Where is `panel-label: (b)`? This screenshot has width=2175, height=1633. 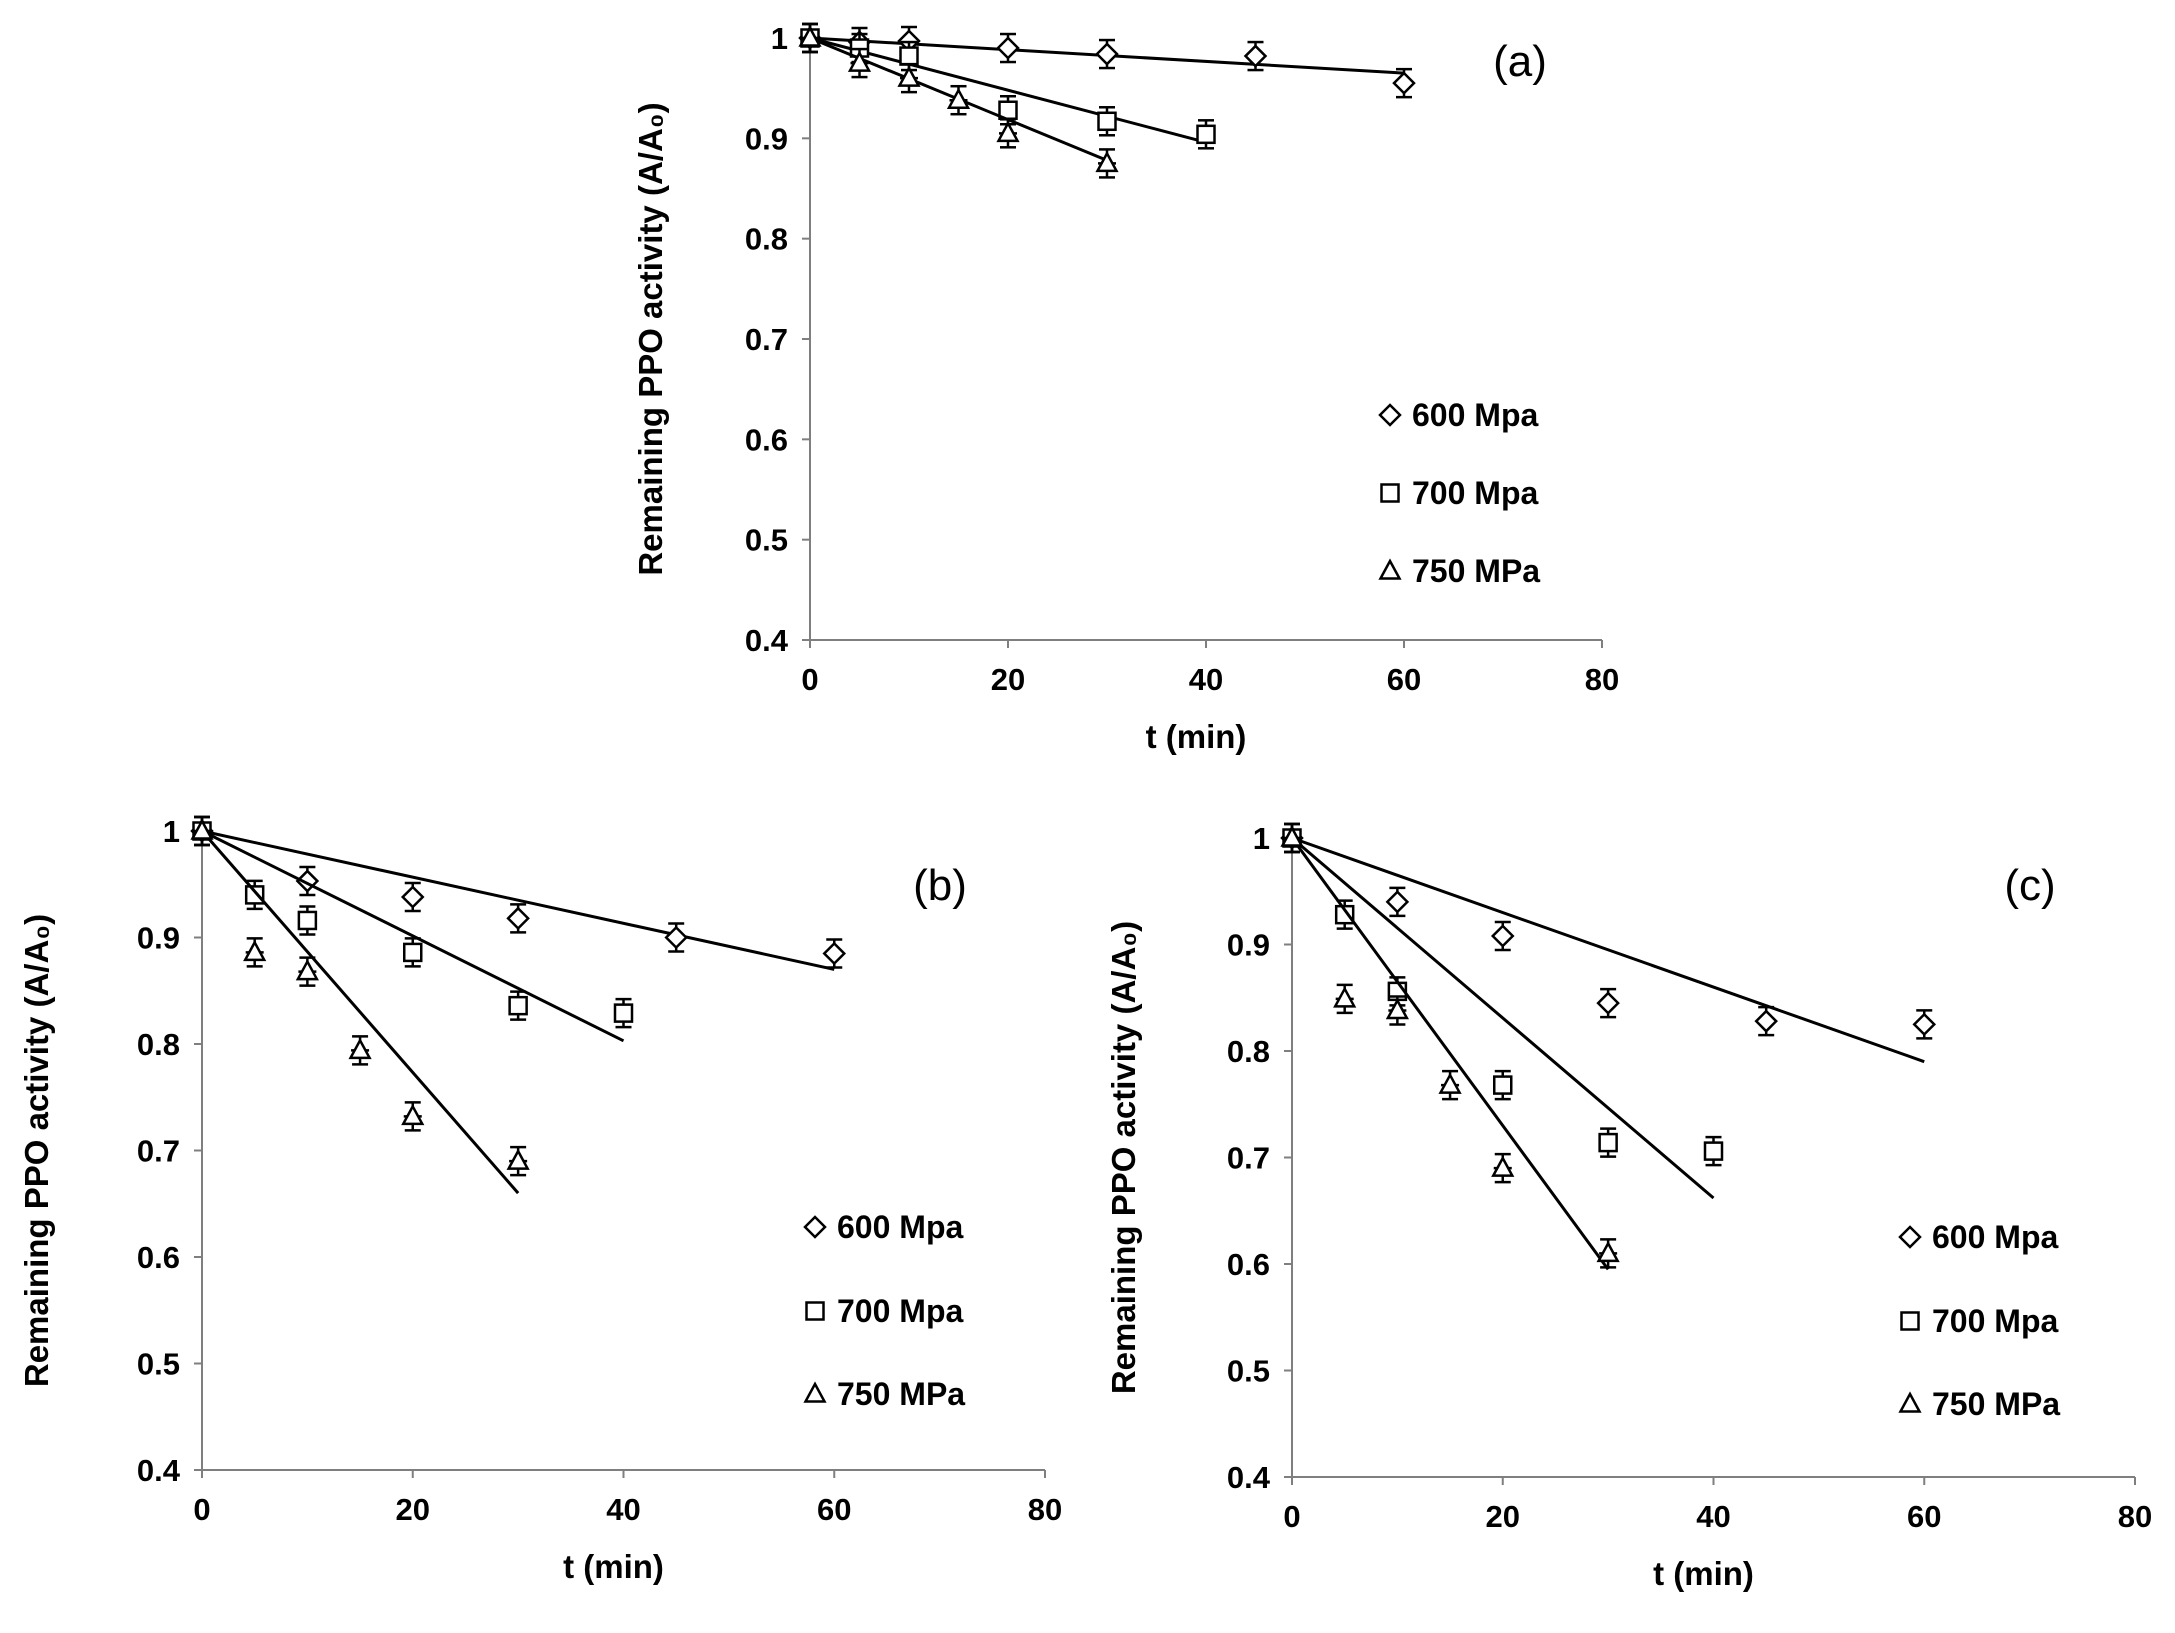 panel-label: (b) is located at coordinates (940, 885).